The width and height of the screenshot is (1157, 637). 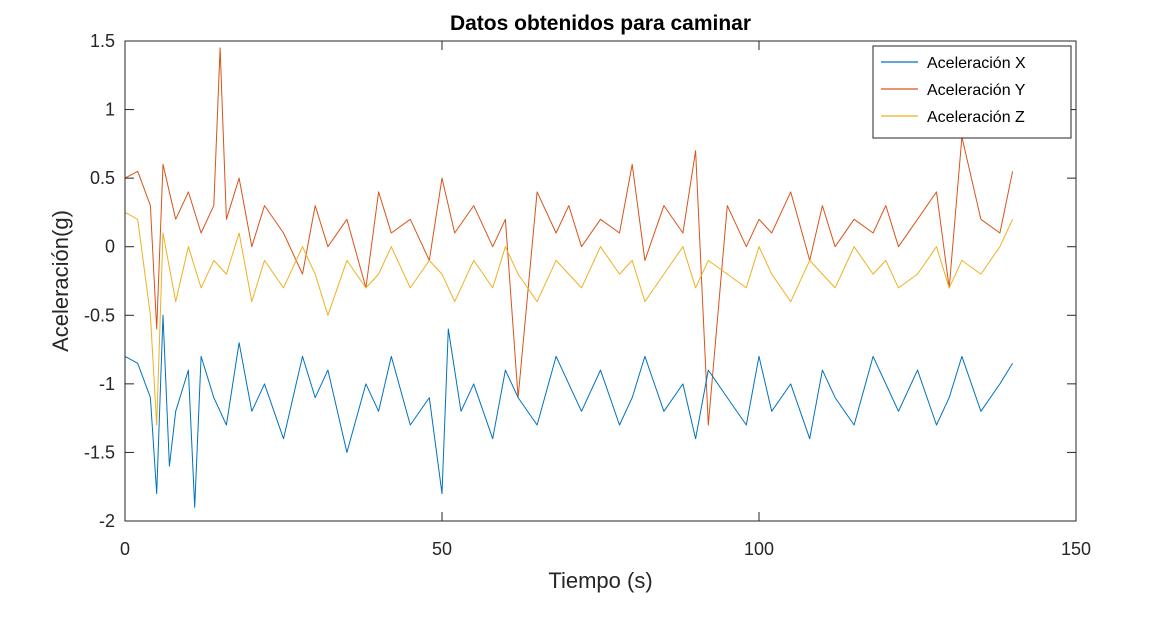 What do you see at coordinates (976, 117) in the screenshot?
I see `legend-label: Aceleración Z` at bounding box center [976, 117].